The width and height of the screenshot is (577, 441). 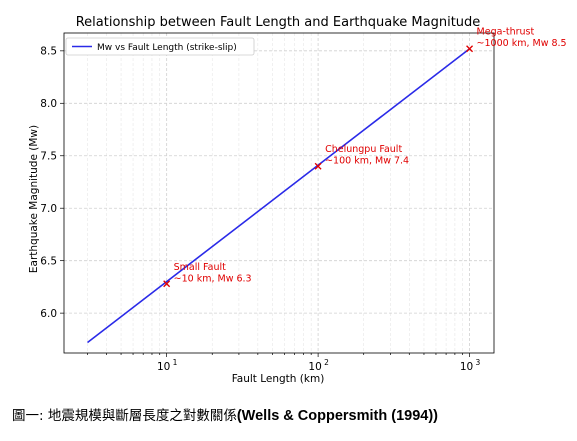 I want to click on x-tick-label: 10 2, so click(x=318, y=365).